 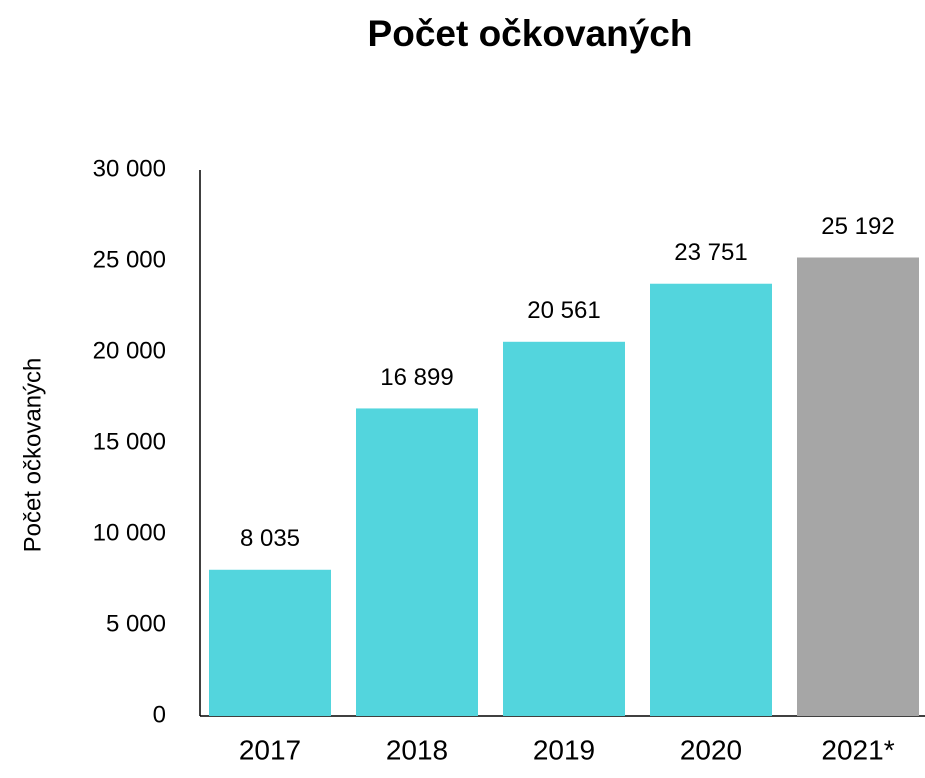 I want to click on y-tick-label: 25 000, so click(x=129, y=259).